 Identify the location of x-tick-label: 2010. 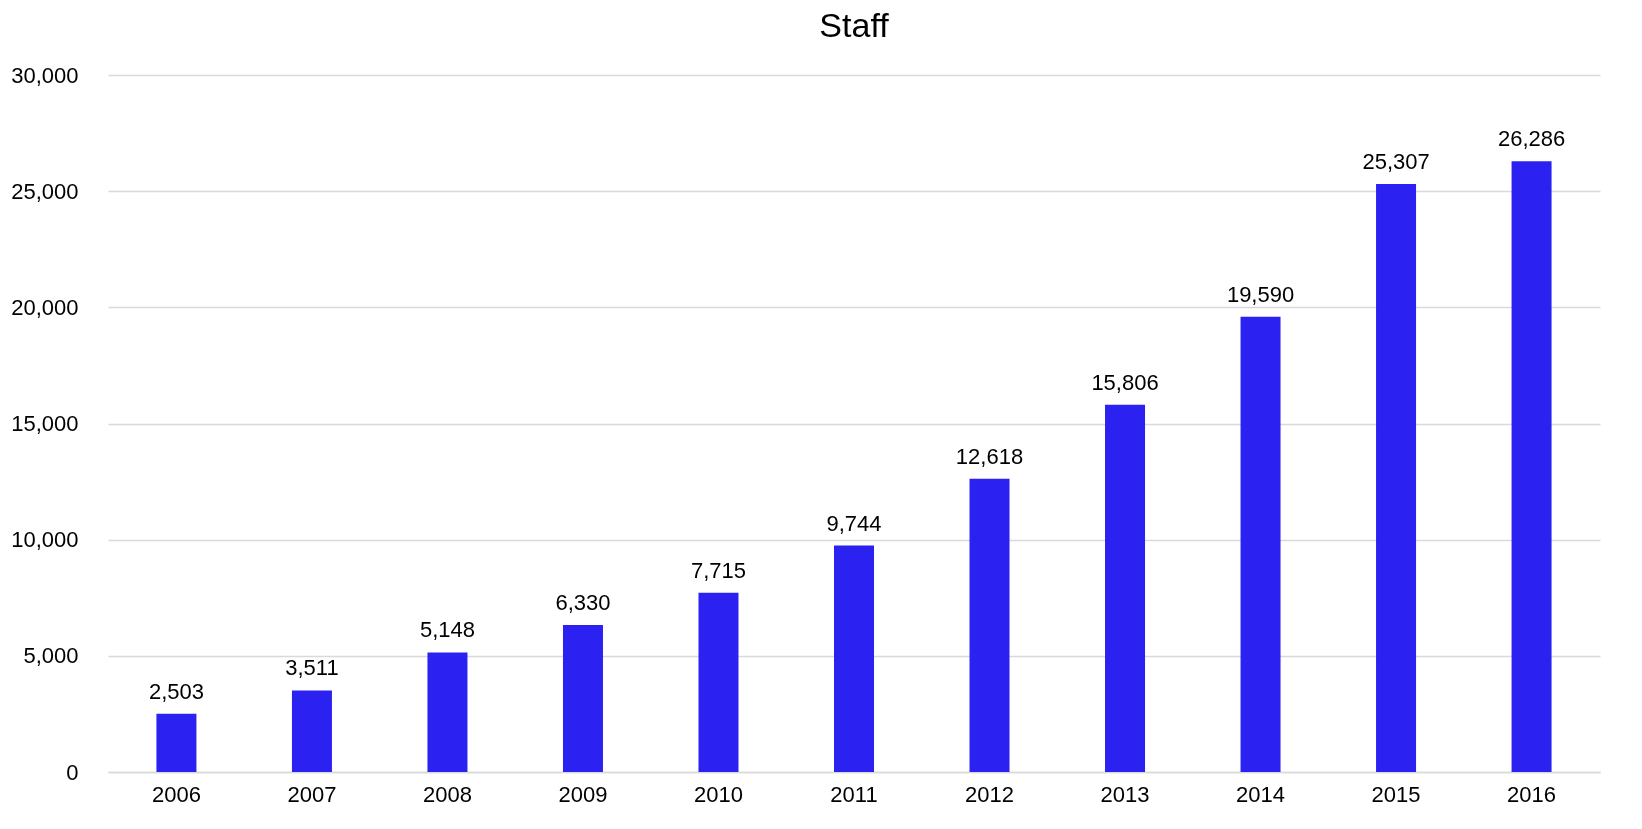
(718, 794).